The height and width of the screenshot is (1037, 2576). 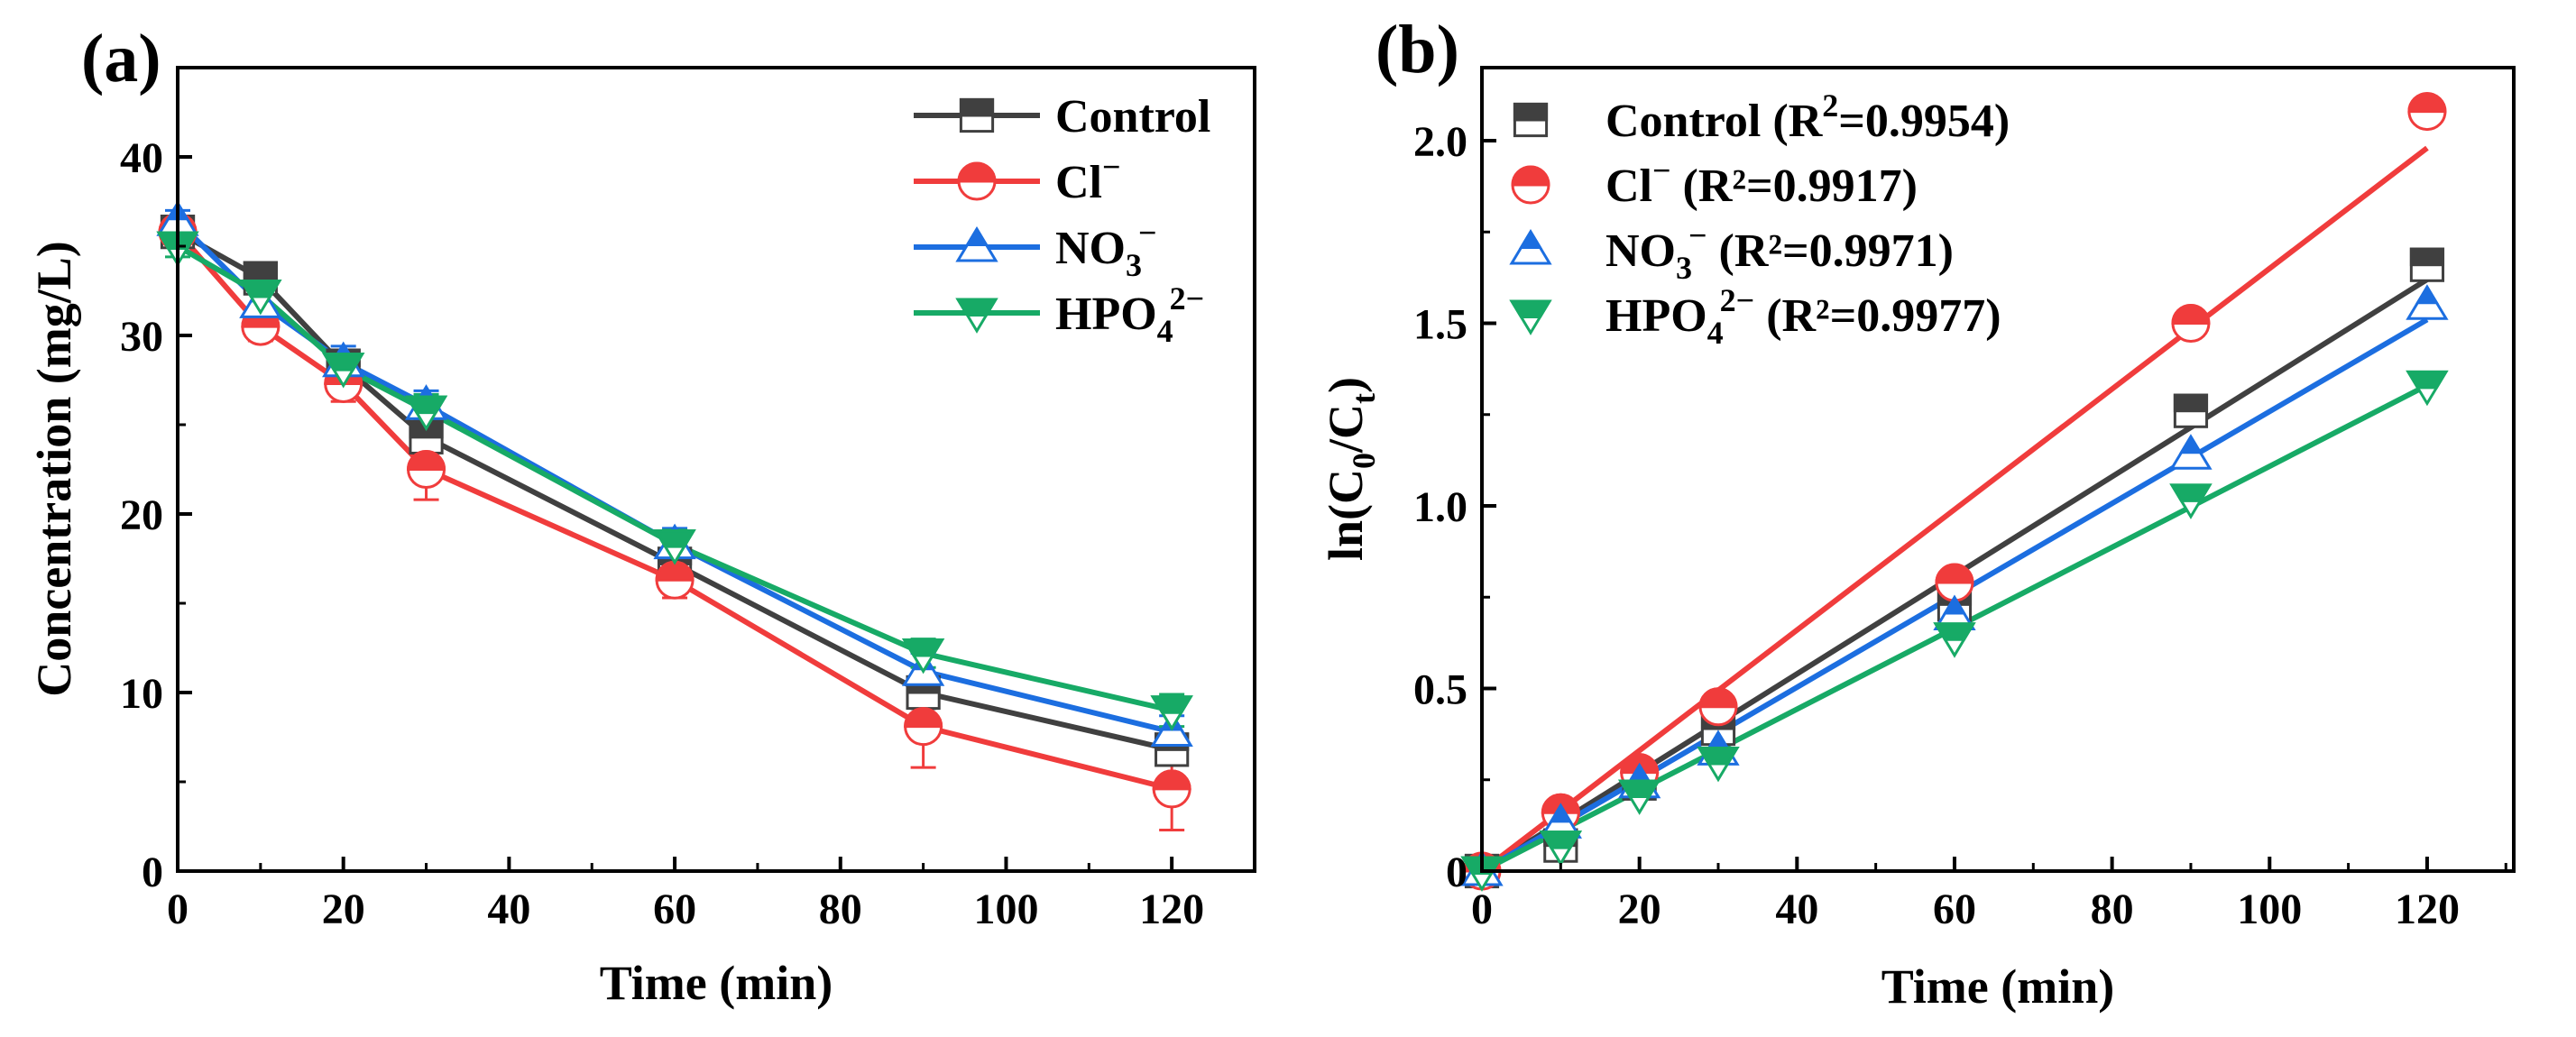 I want to click on panel-b-x-tick-label: 120, so click(x=2427, y=910).